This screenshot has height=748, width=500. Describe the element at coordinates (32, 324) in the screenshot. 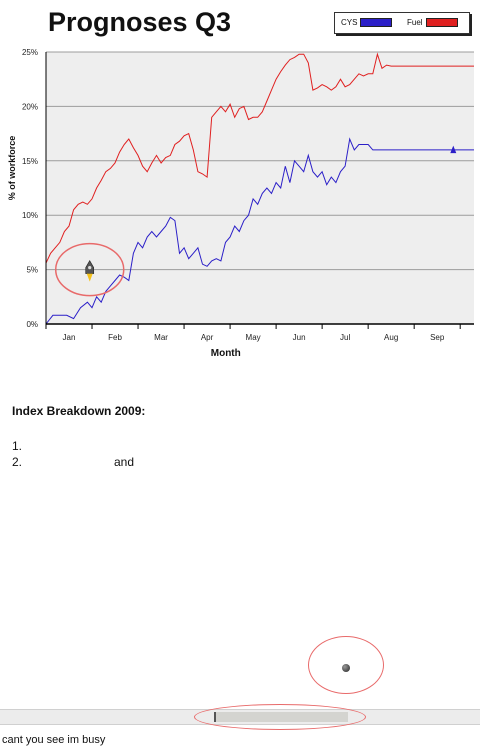

I see `y-tick-label: 0%` at that location.